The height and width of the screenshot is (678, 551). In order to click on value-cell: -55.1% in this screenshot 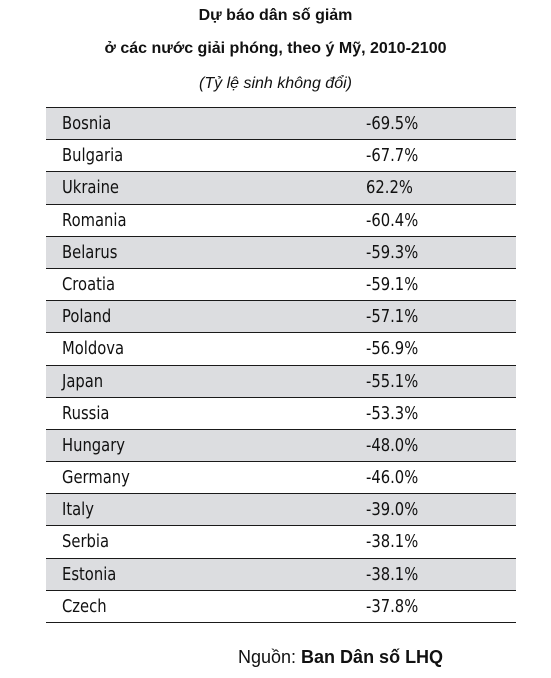, I will do `click(392, 381)`.